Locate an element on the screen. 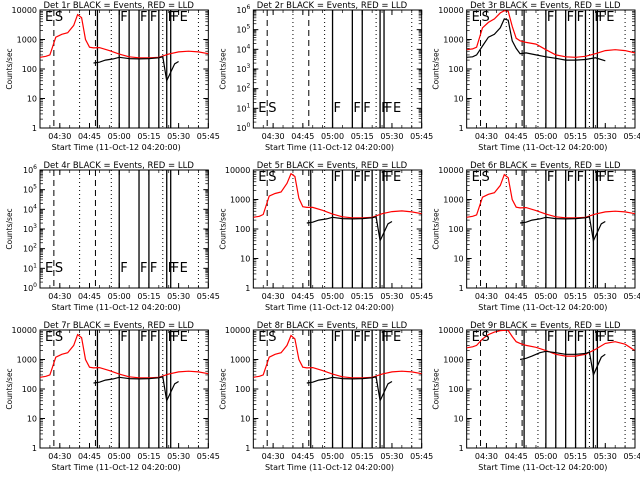 This screenshot has width=640, height=484. panel-title: Det 9r BLACK = Events, RED = LLD is located at coordinates (545, 326).